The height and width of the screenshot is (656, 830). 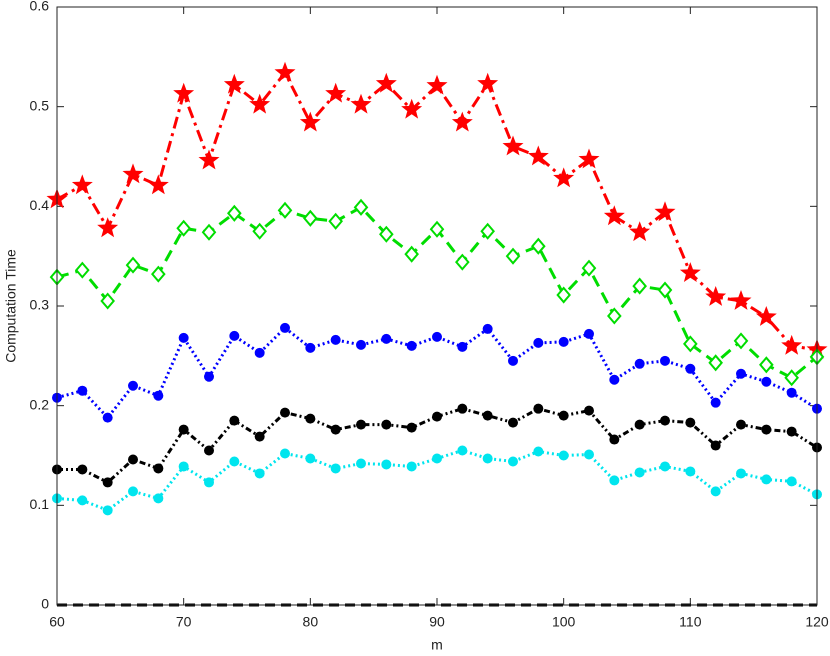 I want to click on y-tick-label: 0.3, so click(x=40, y=305).